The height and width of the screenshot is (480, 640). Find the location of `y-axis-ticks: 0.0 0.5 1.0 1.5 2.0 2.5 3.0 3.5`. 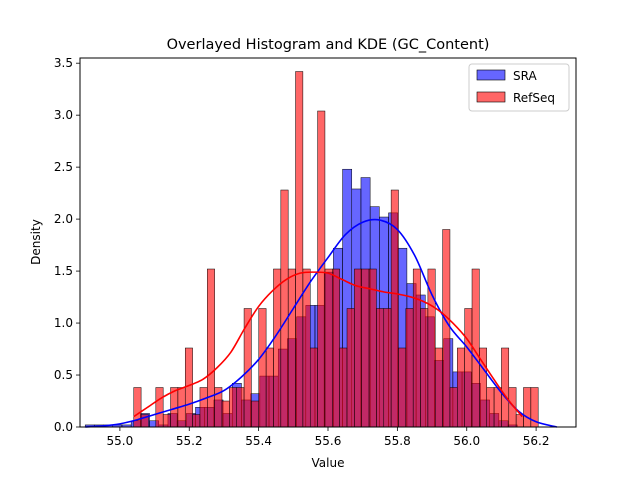

y-axis-ticks: 0.0 0.5 1.0 1.5 2.0 2.5 3.0 3.5 is located at coordinates (67, 245).